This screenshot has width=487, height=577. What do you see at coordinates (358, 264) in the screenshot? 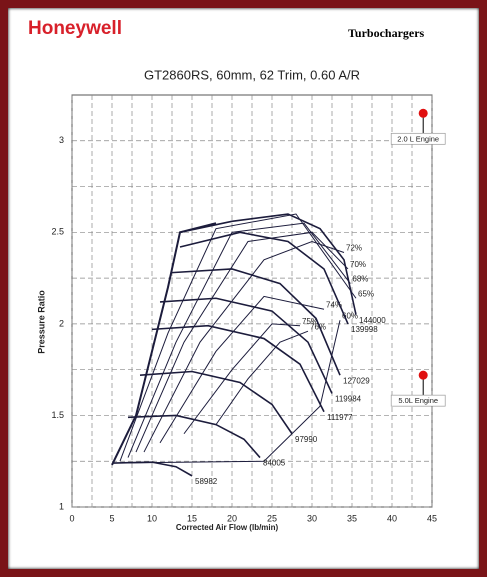
I see `efficiency-label: 70%` at bounding box center [358, 264].